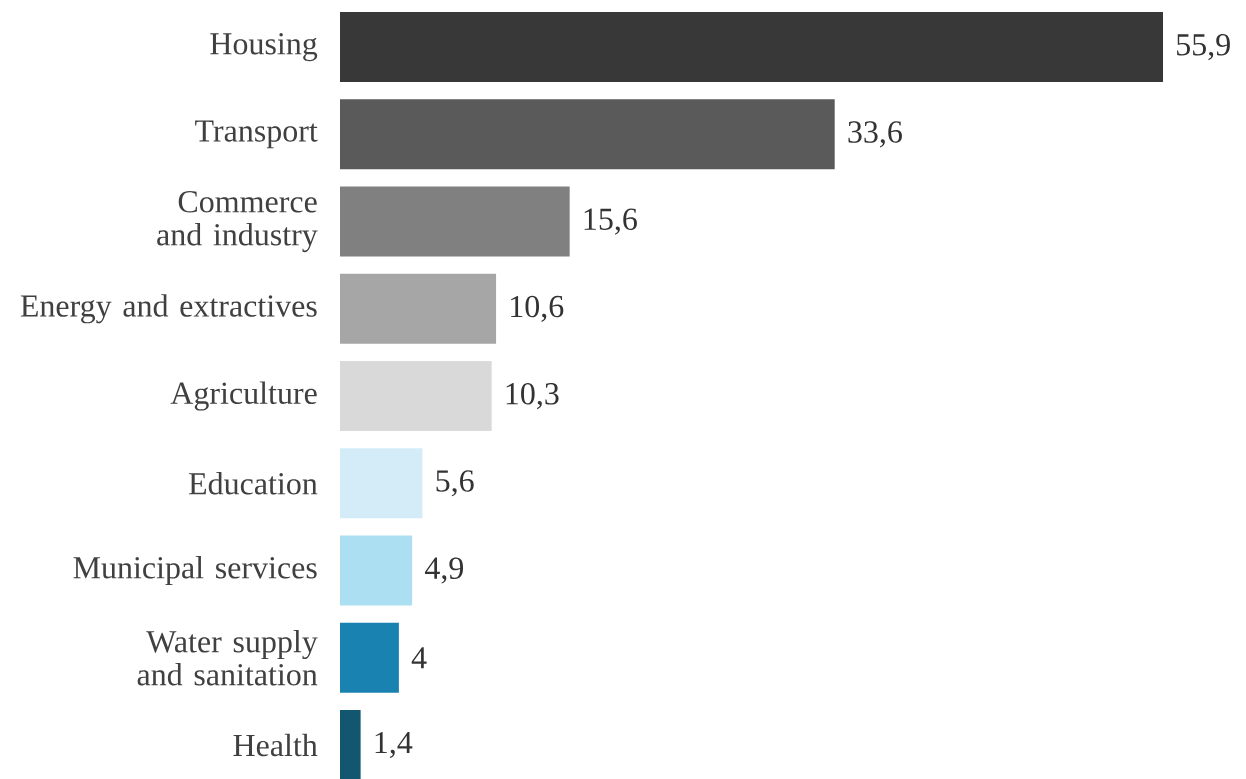  Describe the element at coordinates (195, 571) in the screenshot. I see `y-tick-label: Municipal services` at that location.